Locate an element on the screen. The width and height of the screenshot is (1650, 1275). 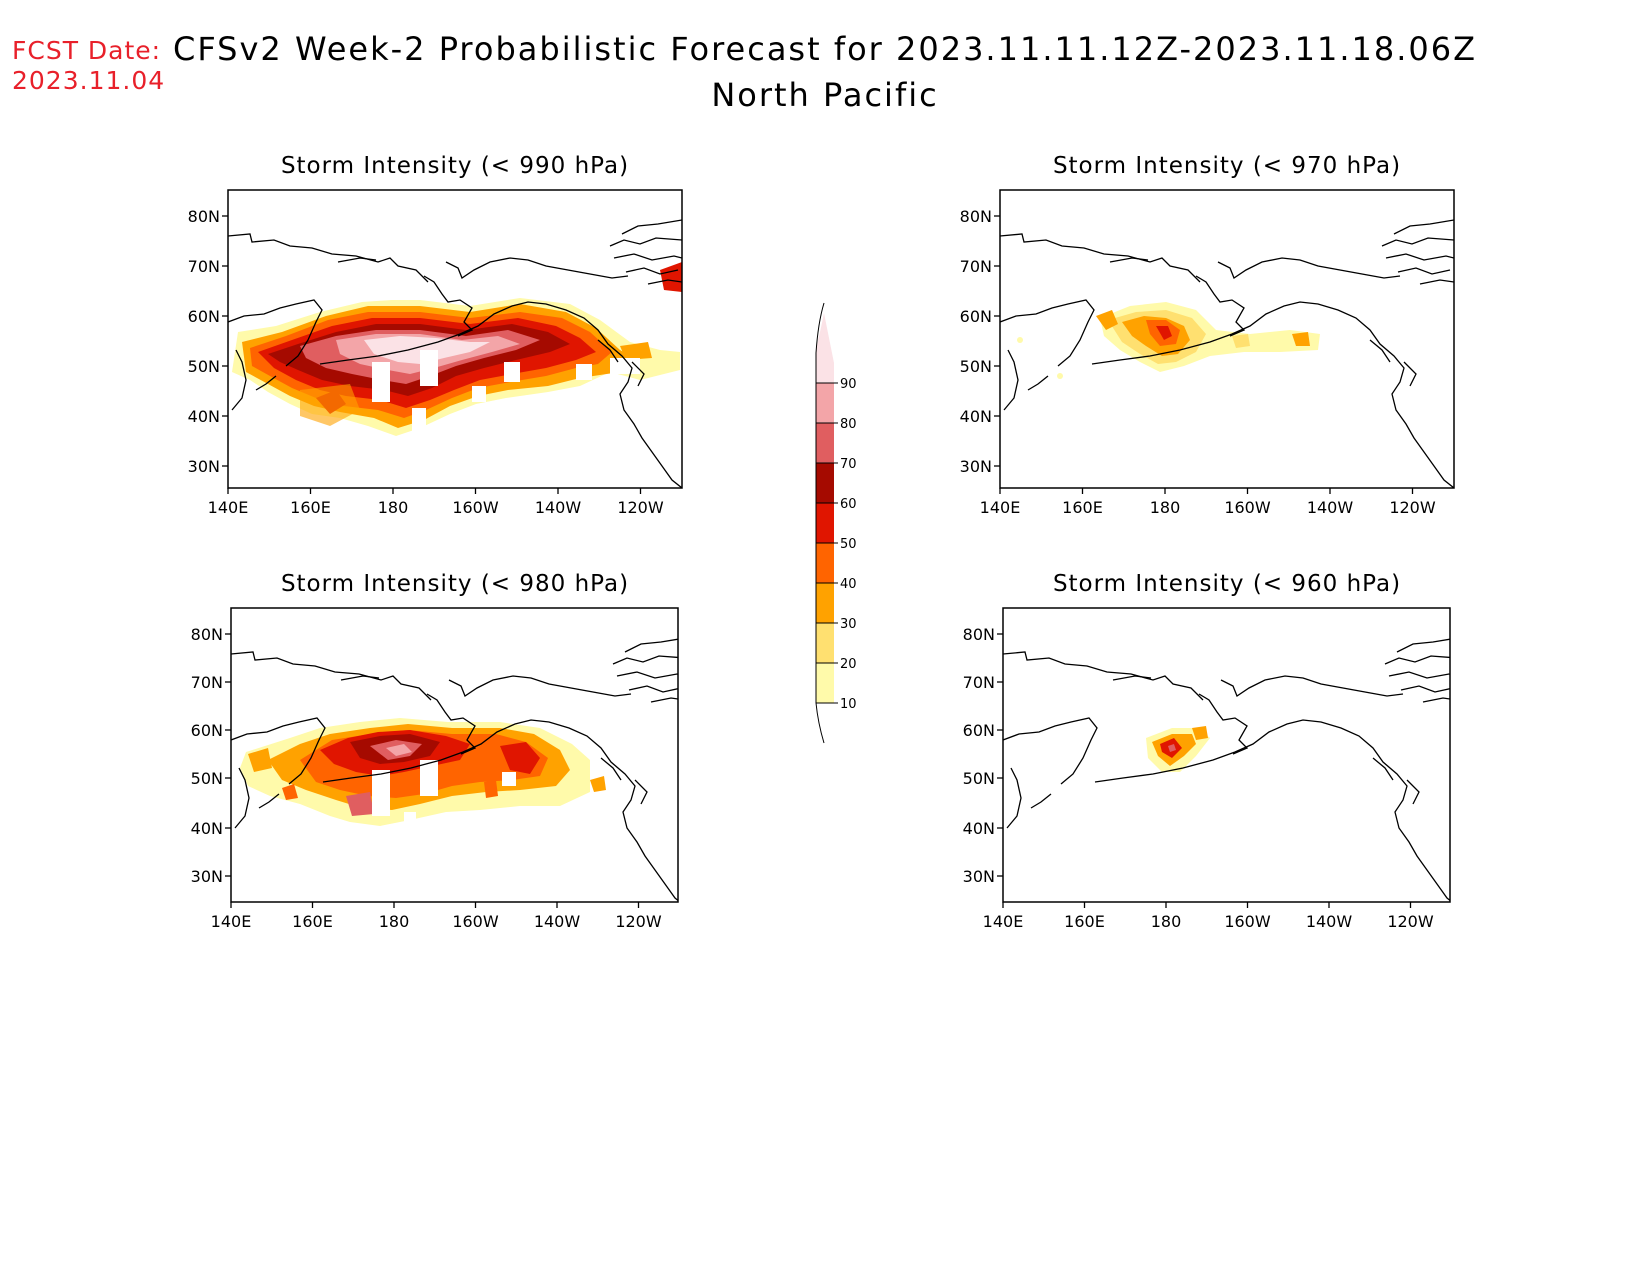
colorbar-label: 20 is located at coordinates (848, 664).